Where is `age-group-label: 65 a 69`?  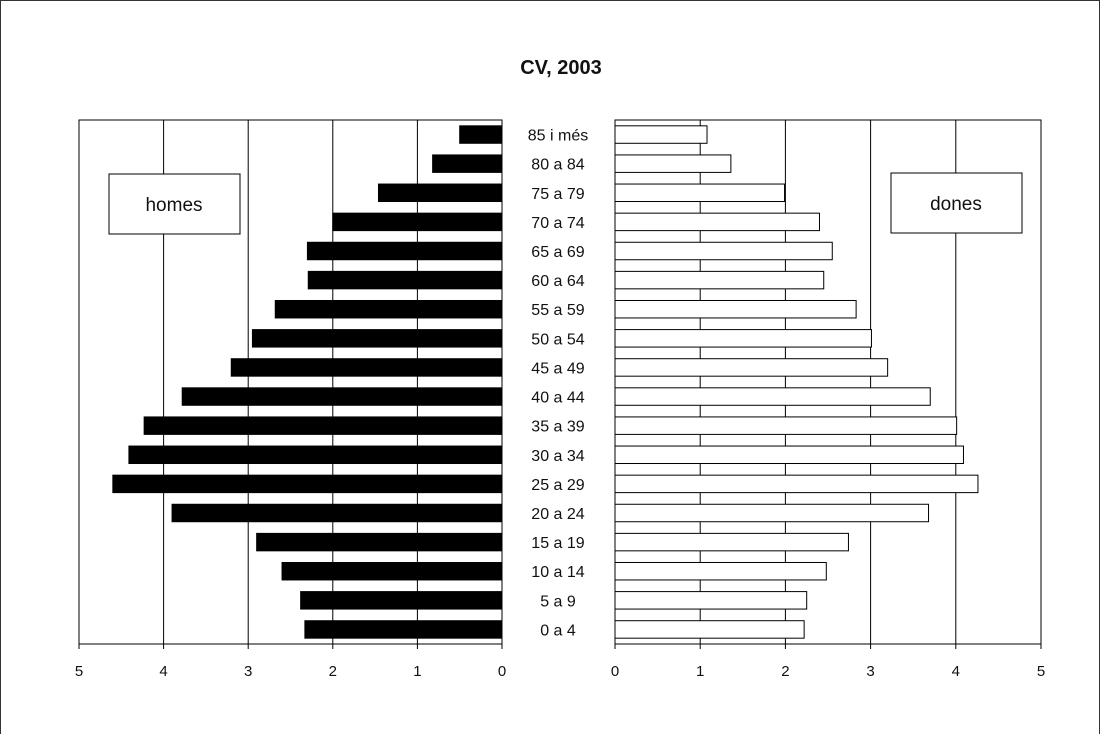
age-group-label: 65 a 69 is located at coordinates (557, 252).